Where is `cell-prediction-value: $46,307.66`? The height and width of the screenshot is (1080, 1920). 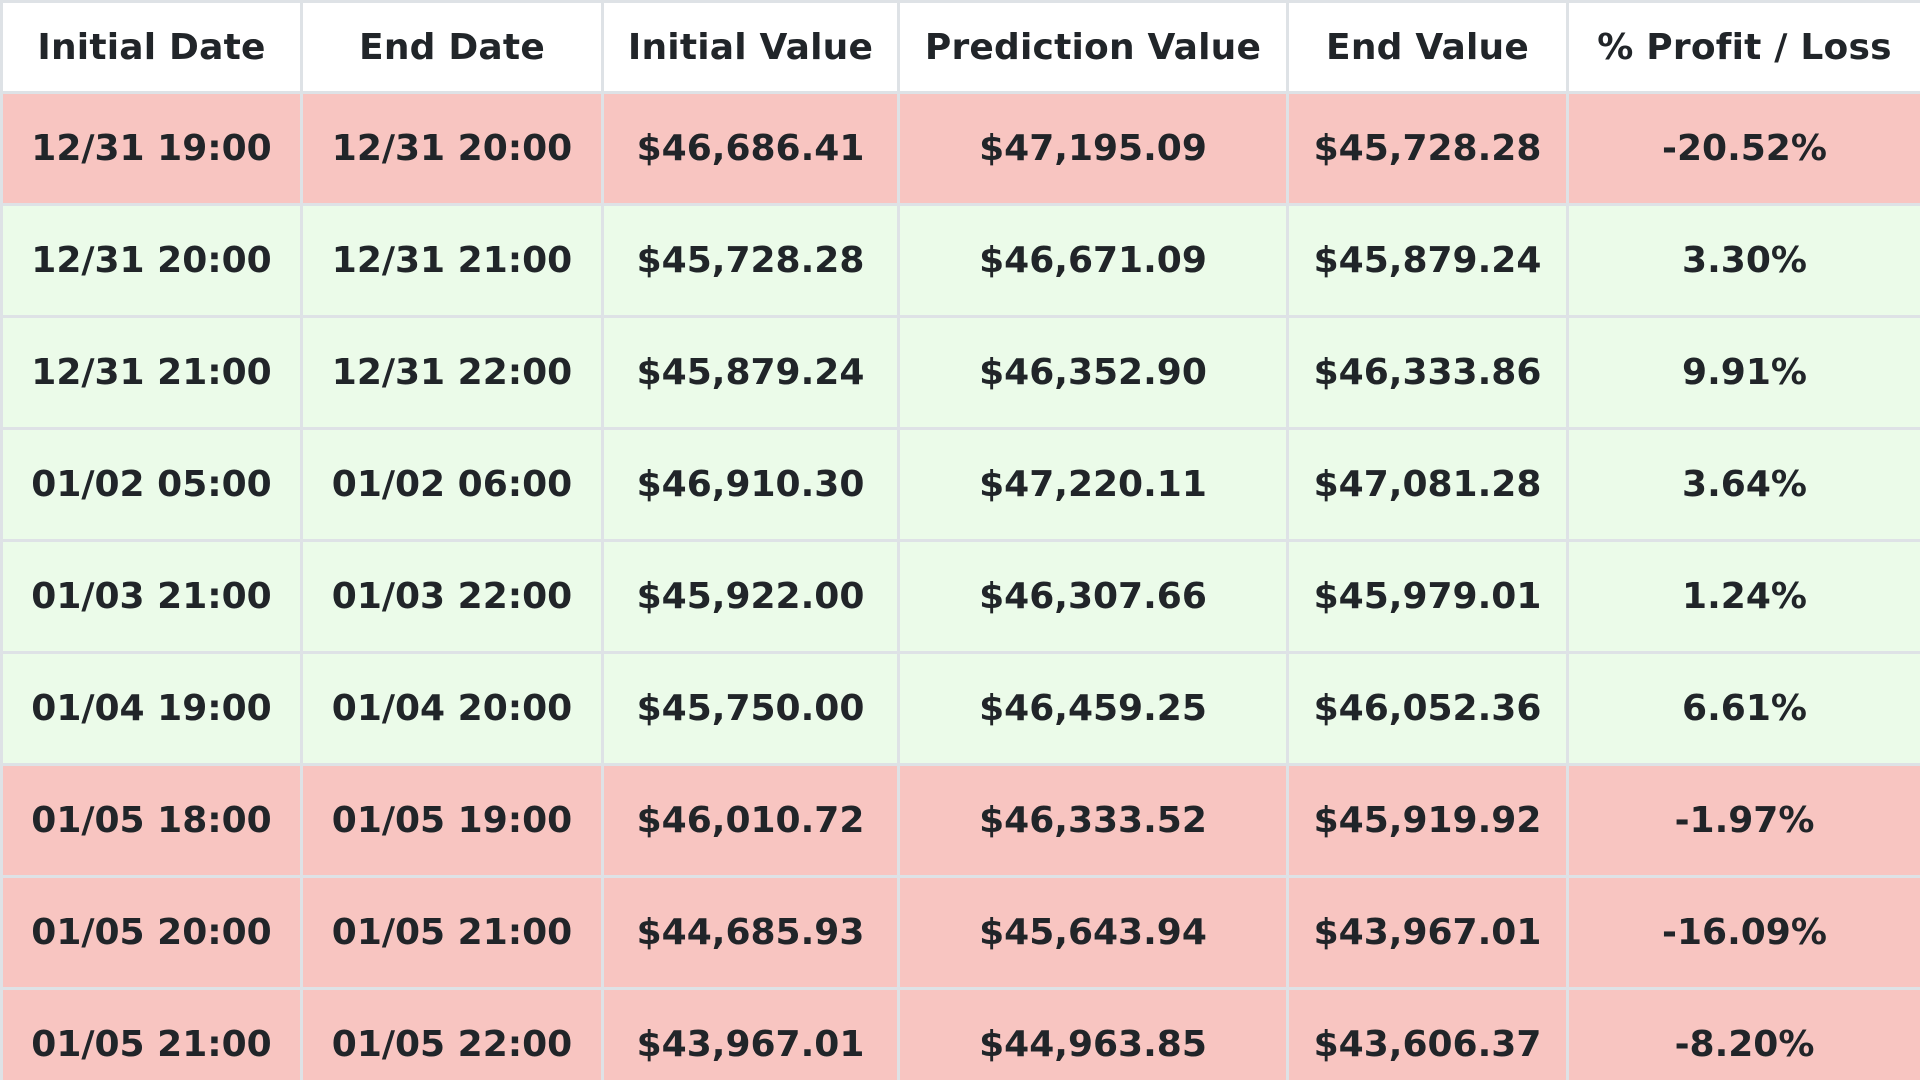
cell-prediction-value: $46,307.66 is located at coordinates (1093, 596).